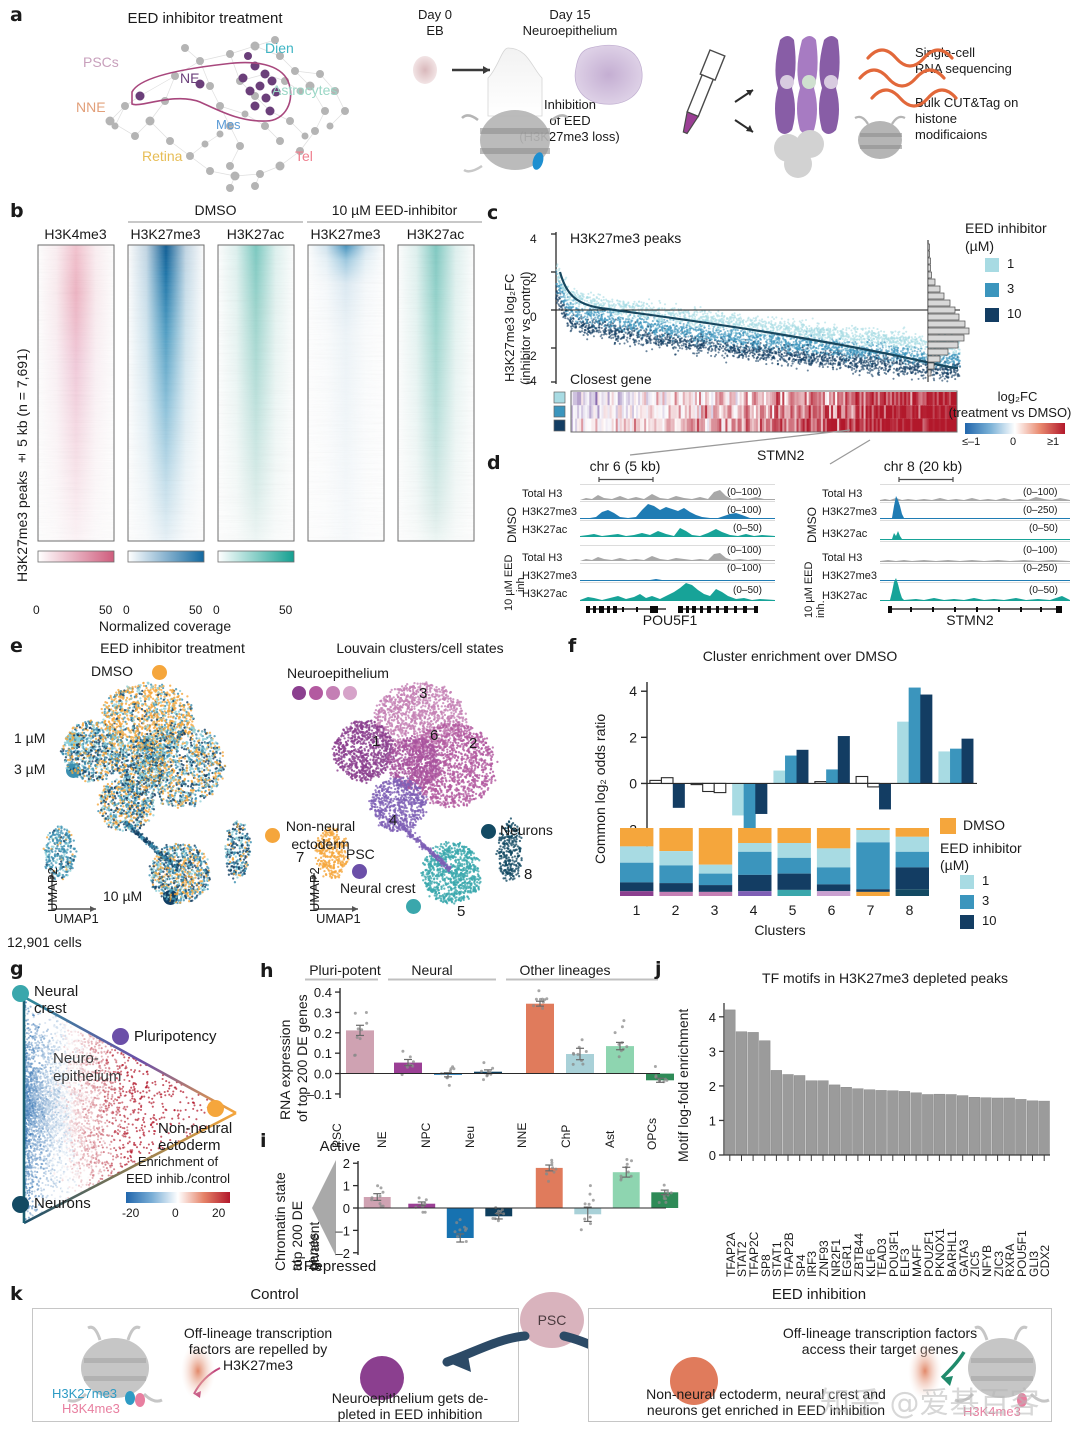 This screenshot has height=1439, width=1080. What do you see at coordinates (470, 1128) in the screenshot?
I see `panel-h-xtick-3: Neu` at bounding box center [470, 1128].